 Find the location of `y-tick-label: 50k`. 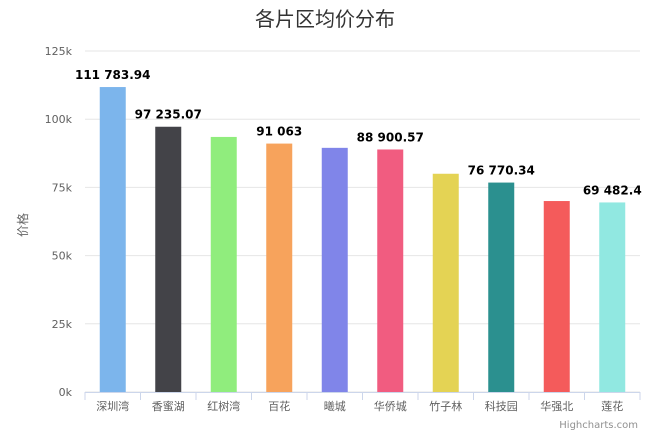

y-tick-label: 50k is located at coordinates (62, 256).